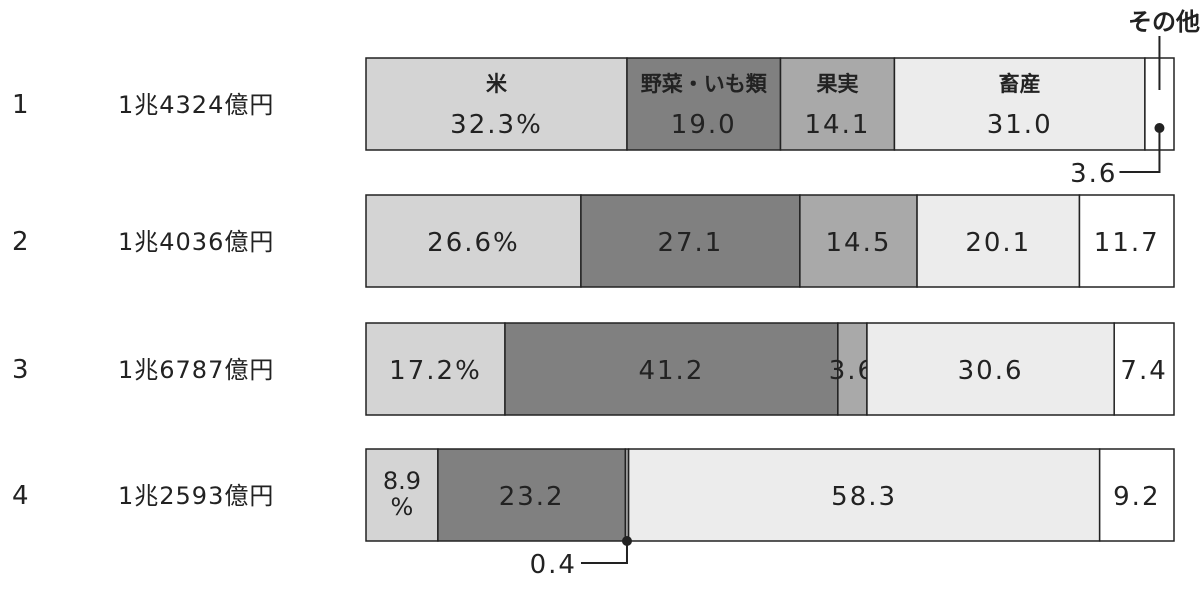 The width and height of the screenshot is (1202, 595). I want to click on value-label-row2-1: 27.1, so click(690, 243).